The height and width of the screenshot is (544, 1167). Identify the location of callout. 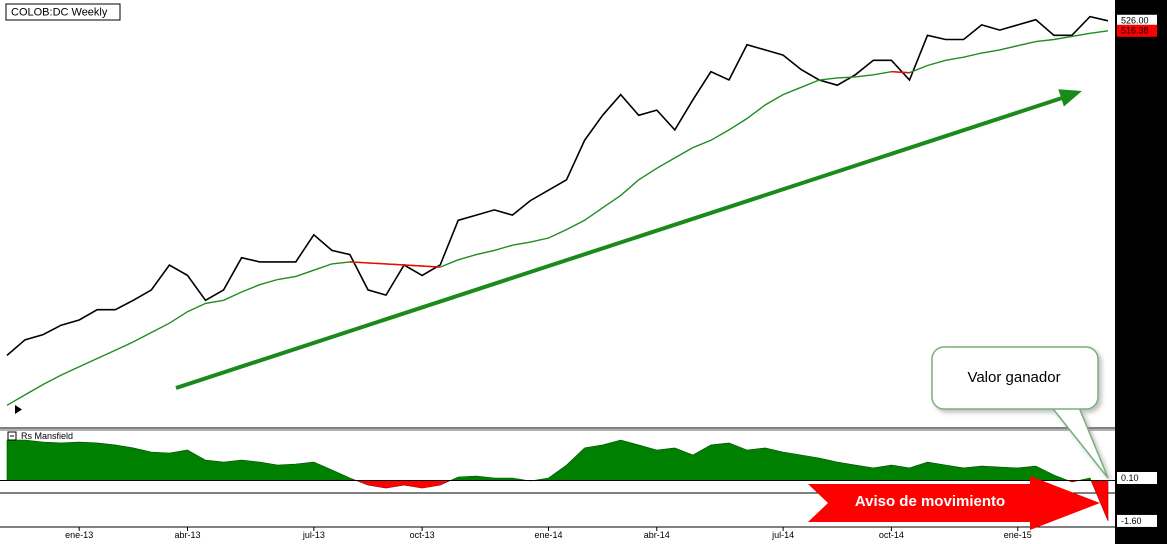
(1020, 412).